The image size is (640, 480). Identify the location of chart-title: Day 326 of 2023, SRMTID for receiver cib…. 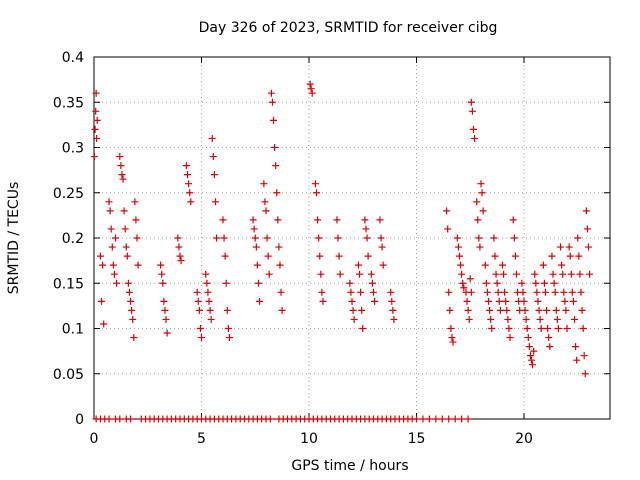
(348, 28).